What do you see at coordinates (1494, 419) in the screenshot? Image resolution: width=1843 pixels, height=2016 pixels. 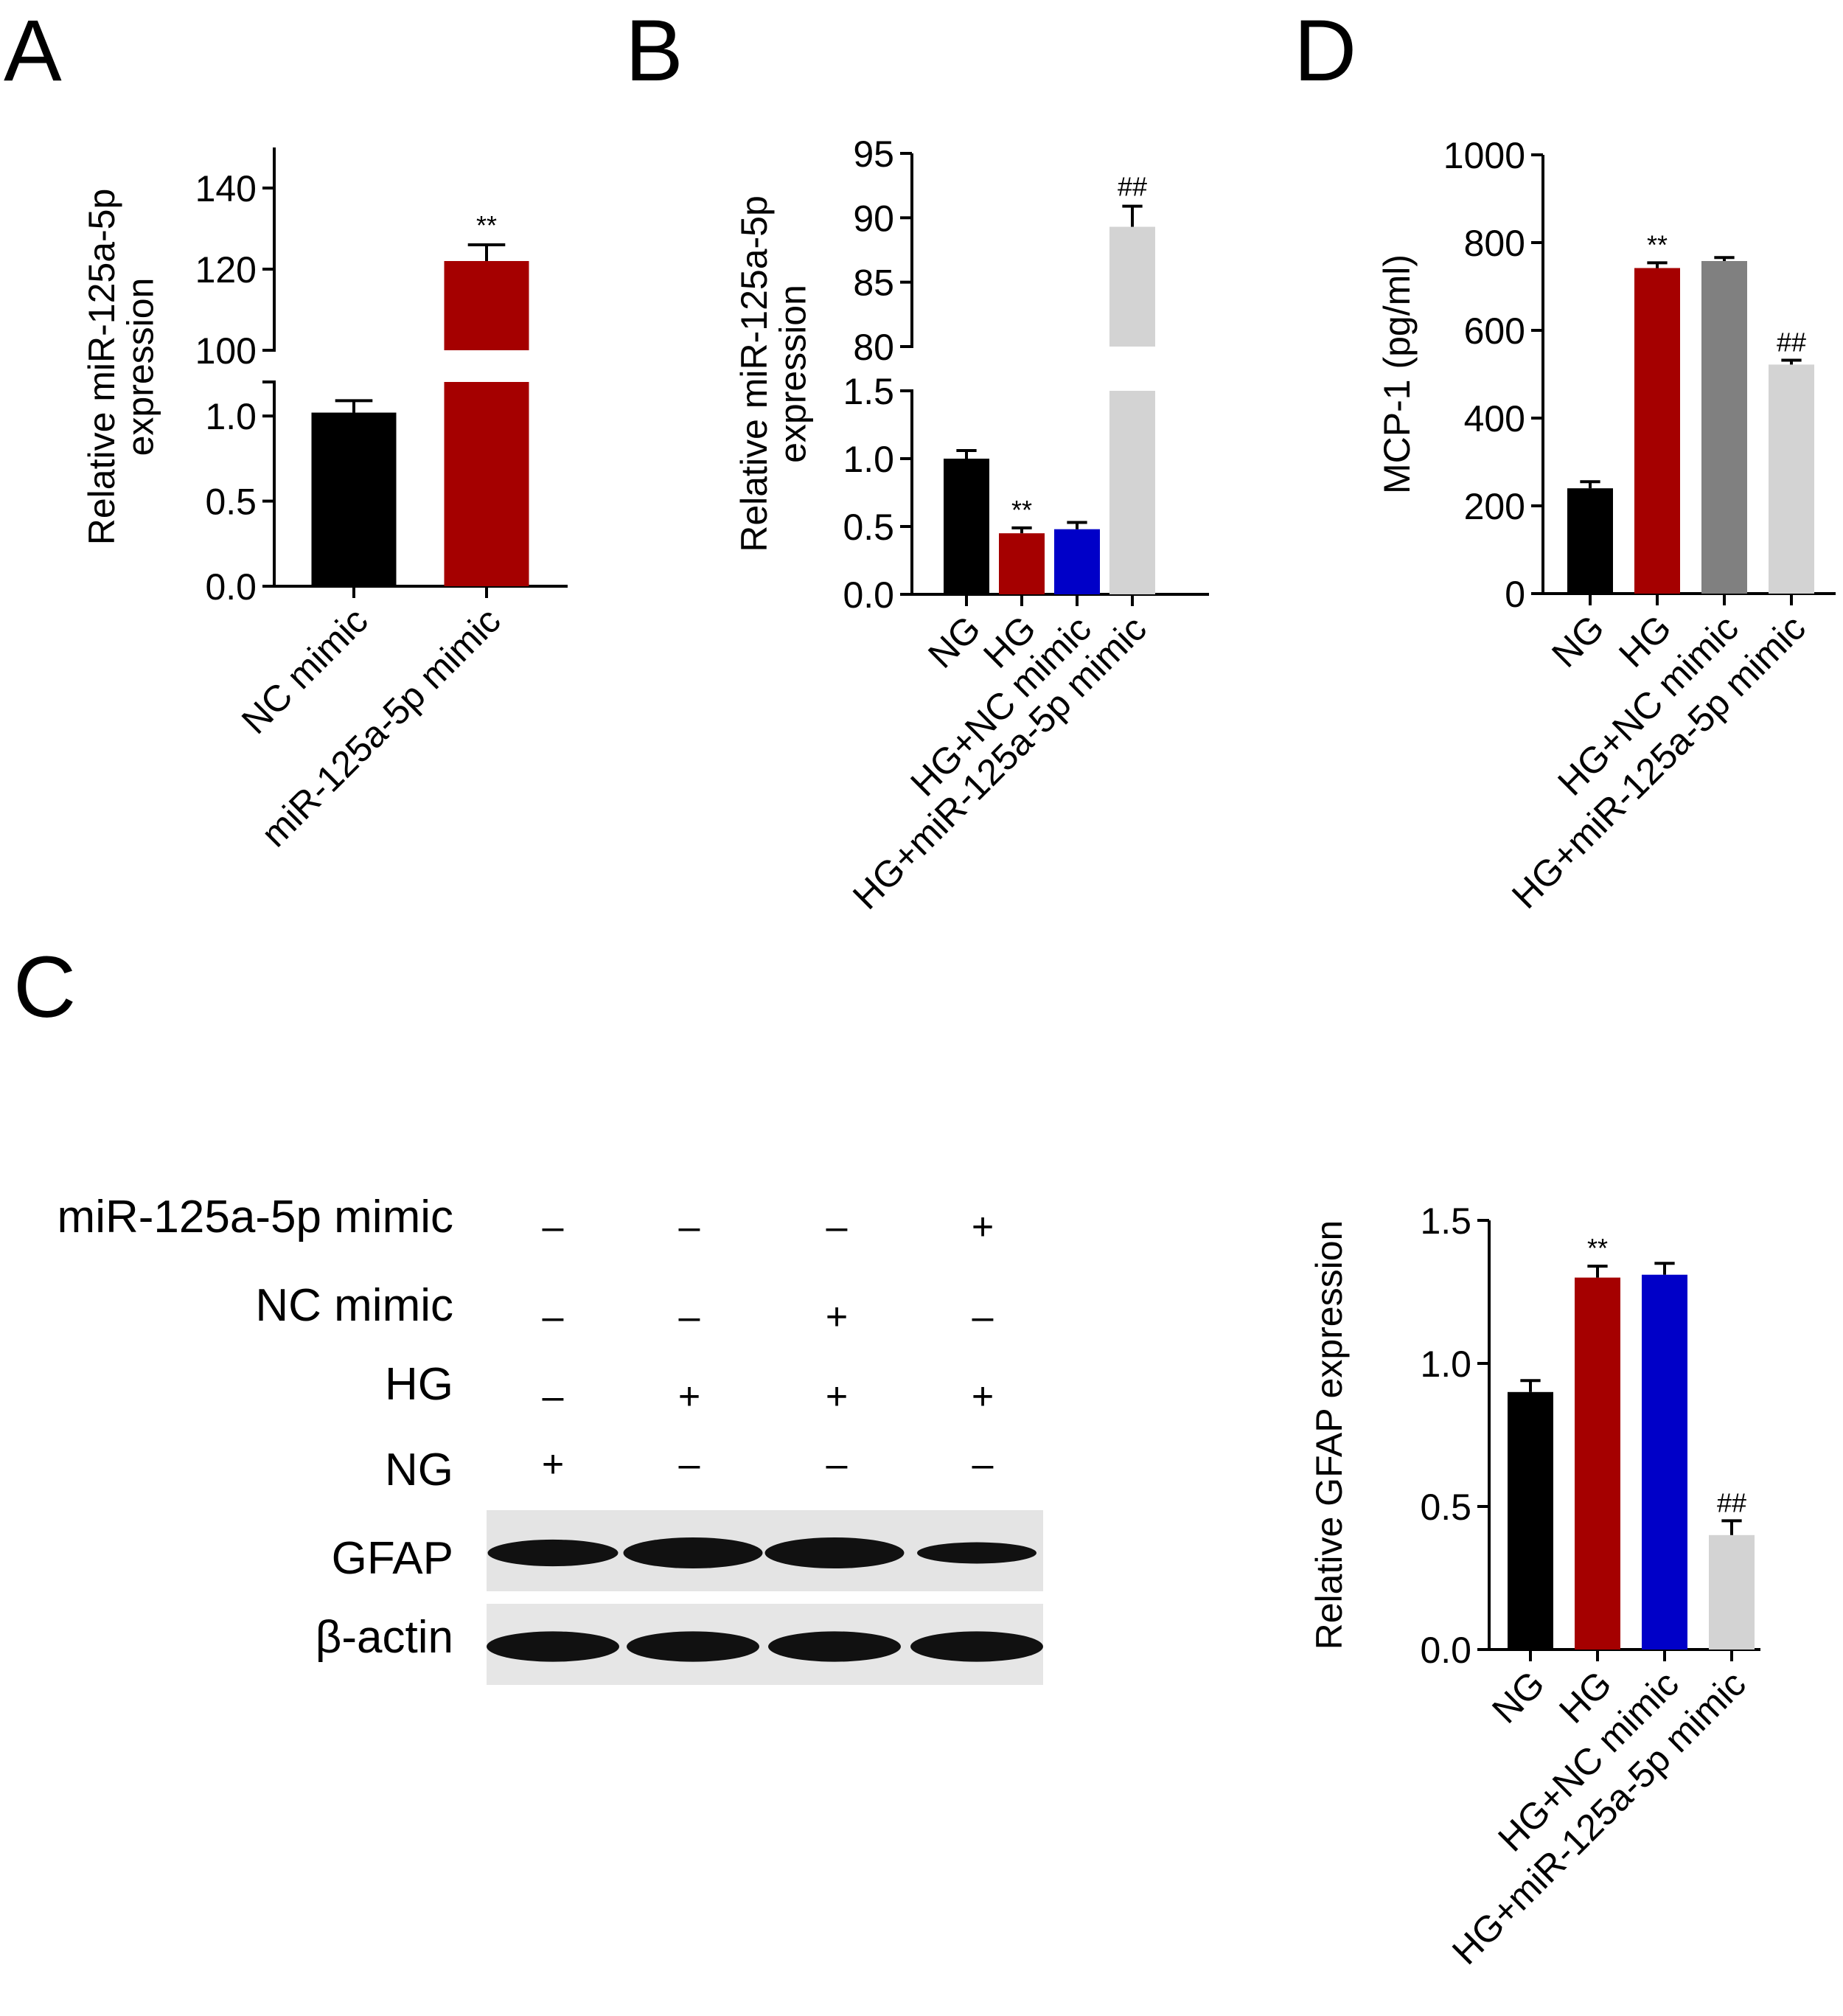 I see `y-tick-label: 400` at bounding box center [1494, 419].